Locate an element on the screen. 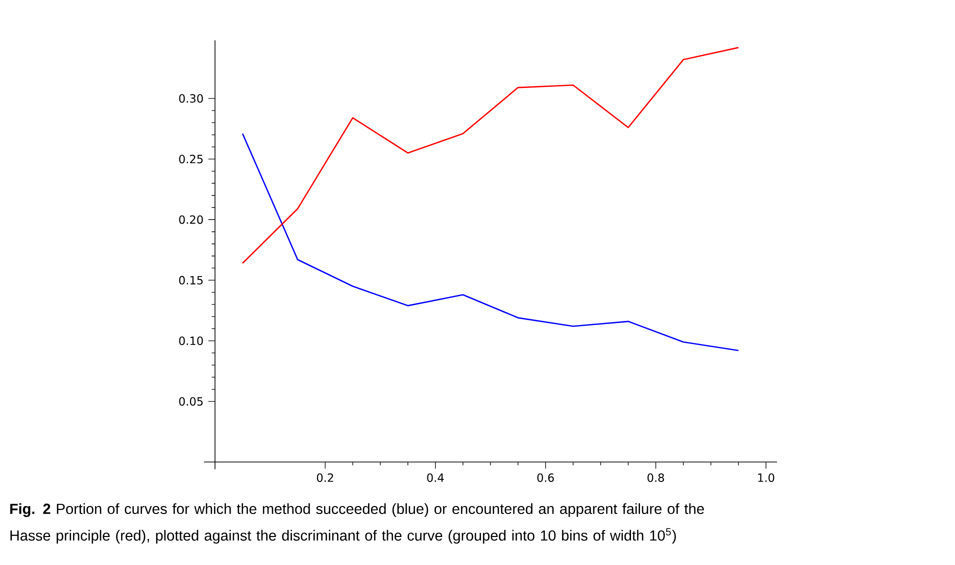 Image resolution: width=955 pixels, height=565 pixels. y-tick-label: 0.15 is located at coordinates (191, 280).